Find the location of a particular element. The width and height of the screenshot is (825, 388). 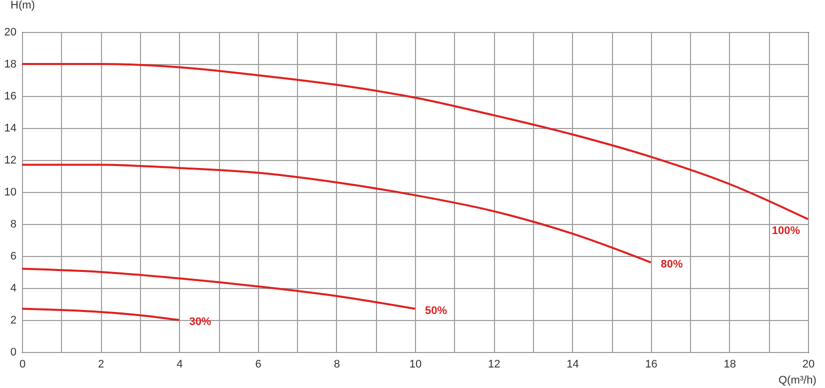

y-tick-label: 20 is located at coordinates (10, 32).